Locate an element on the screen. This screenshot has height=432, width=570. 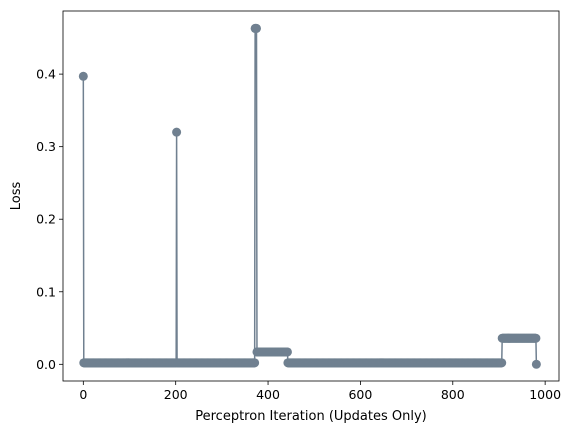
y-tick-label: 0.0 is located at coordinates (46, 364).